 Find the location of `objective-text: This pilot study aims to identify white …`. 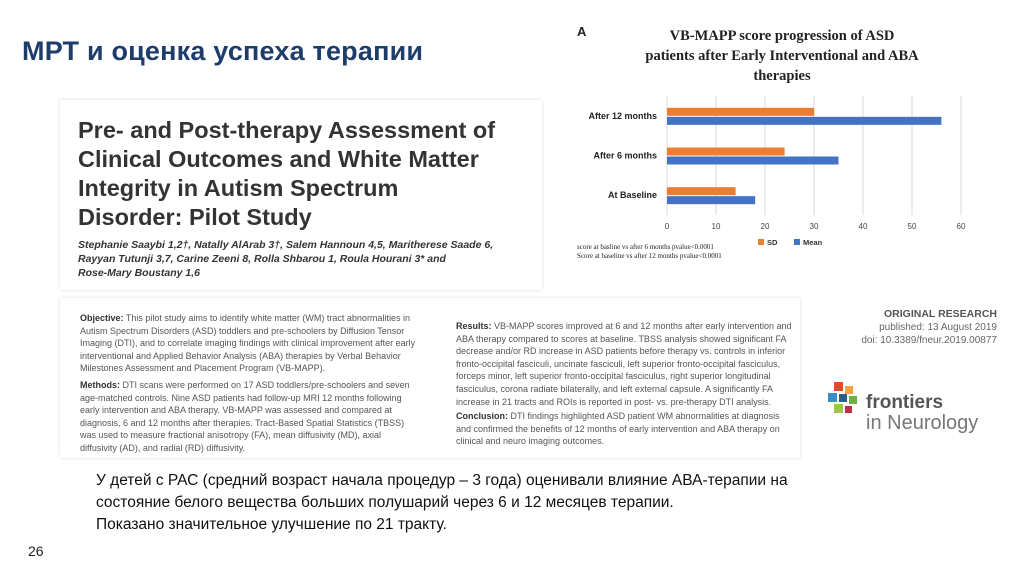

objective-text: This pilot study aims to identify white … is located at coordinates (248, 343).